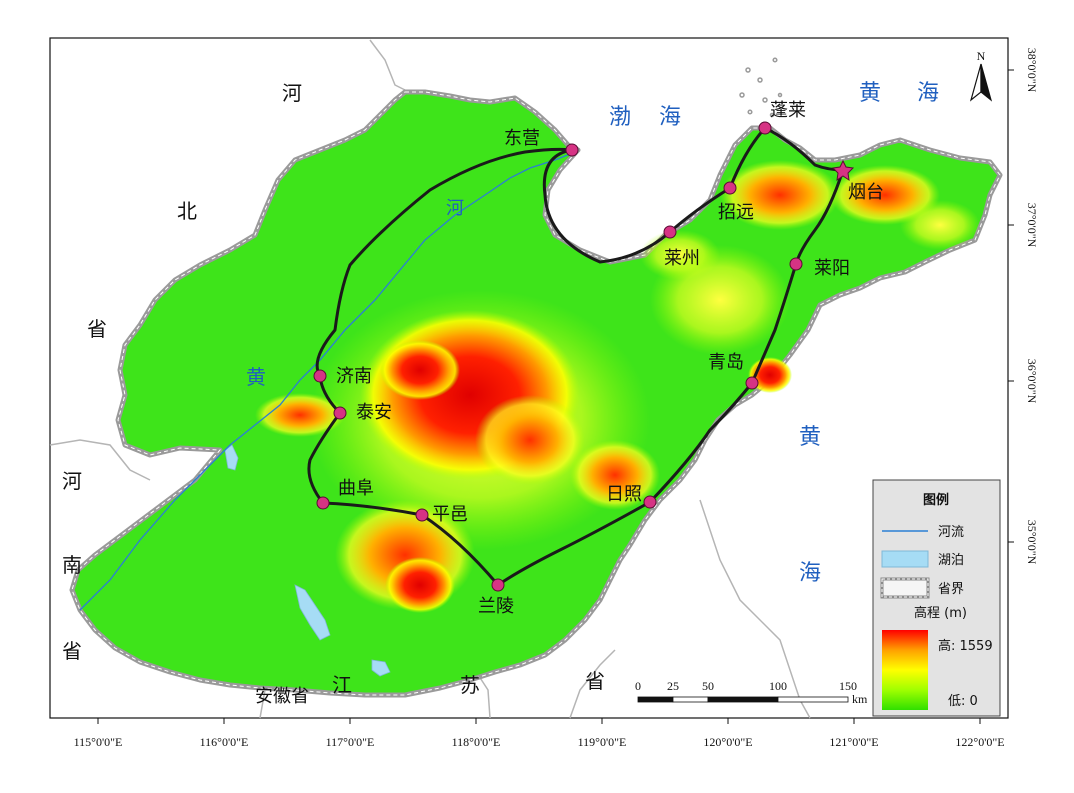 Image resolution: width=1074 pixels, height=793 pixels. I want to click on north-letter: N, so click(981, 56).